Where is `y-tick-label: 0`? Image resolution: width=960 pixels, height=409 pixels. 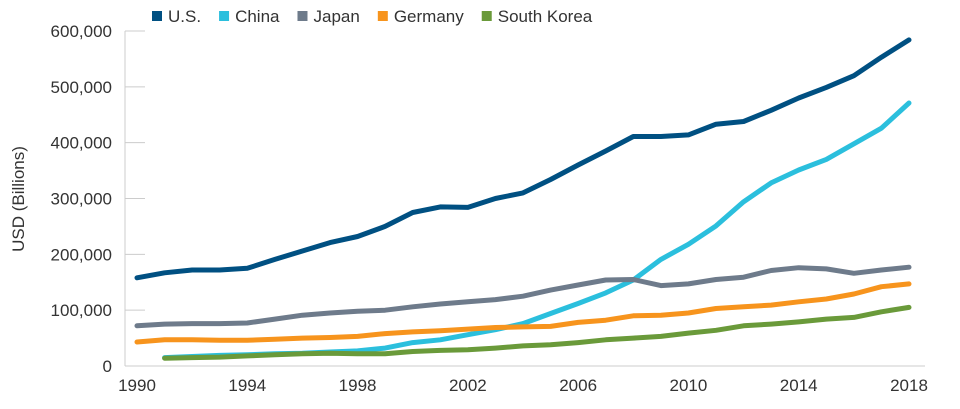 y-tick-label: 0 is located at coordinates (107, 366).